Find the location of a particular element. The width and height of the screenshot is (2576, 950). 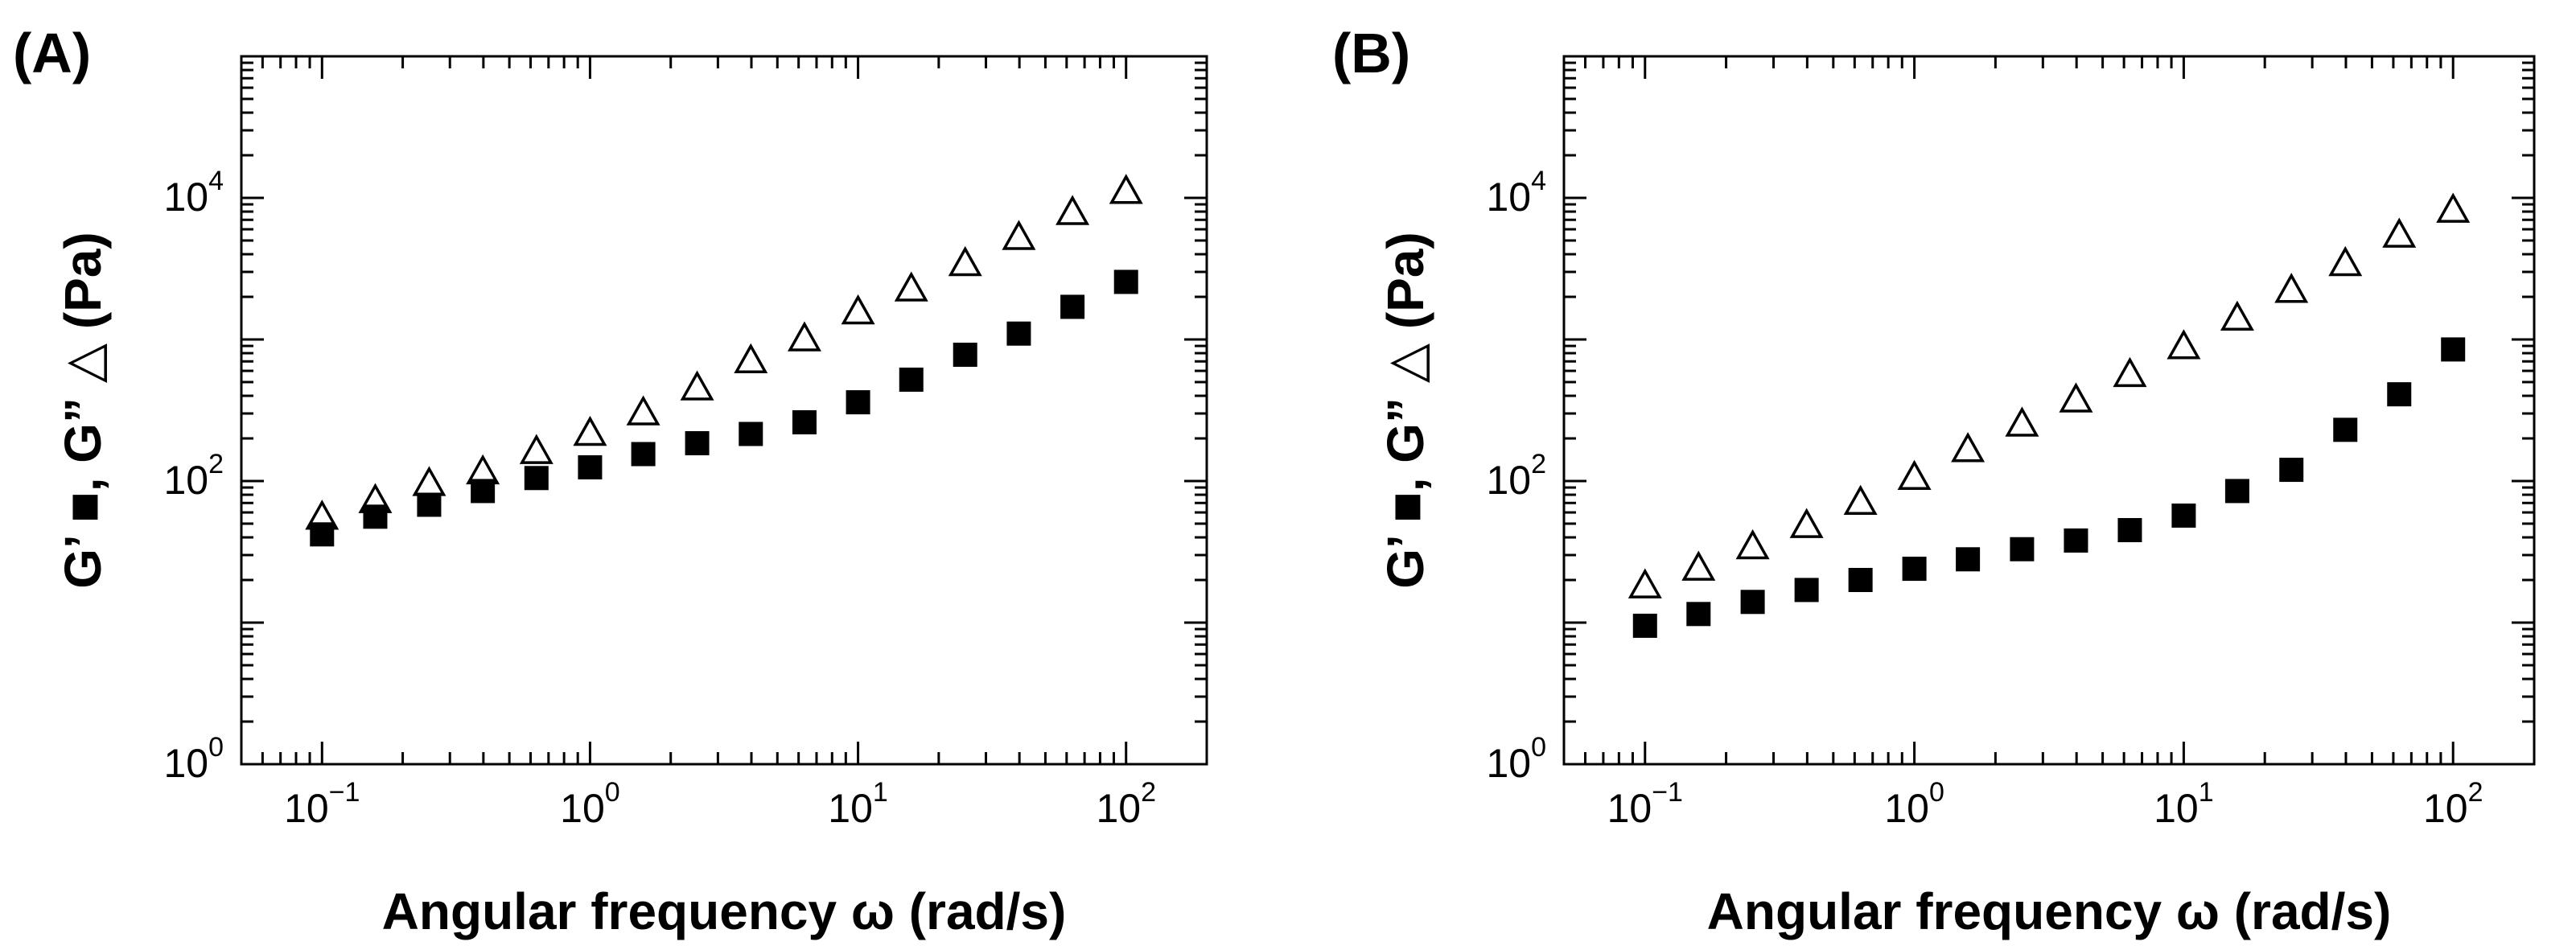

panel-a-label: (A) is located at coordinates (52, 53).